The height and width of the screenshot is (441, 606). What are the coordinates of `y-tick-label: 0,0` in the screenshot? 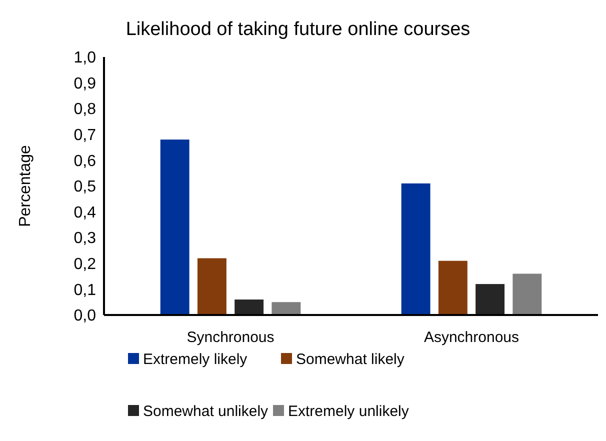 It's located at (85, 316).